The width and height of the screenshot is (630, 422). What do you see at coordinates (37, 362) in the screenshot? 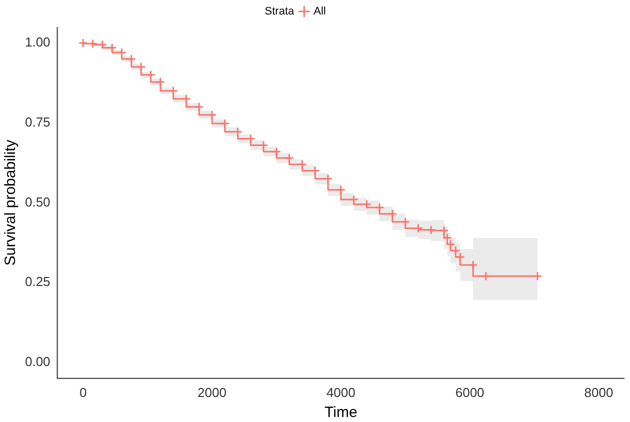
I see `y-tick-label: 0.00` at bounding box center [37, 362].